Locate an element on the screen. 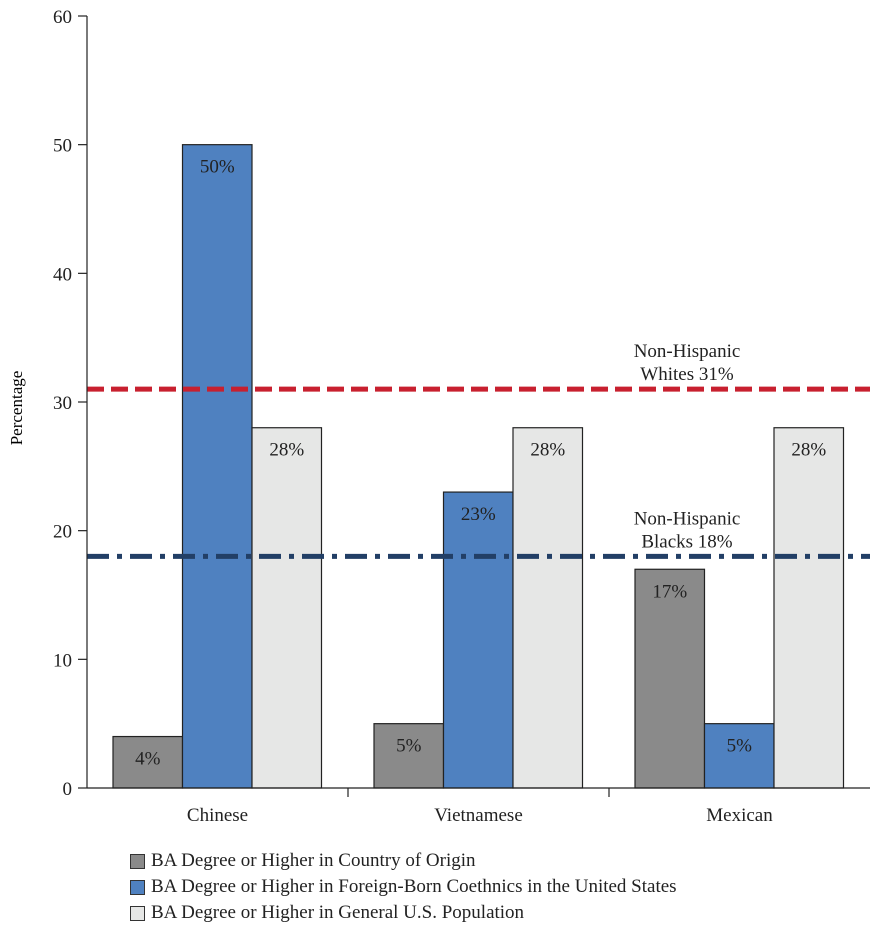 Image resolution: width=870 pixels, height=935 pixels. data-label-vietnamese-s2: 28% is located at coordinates (547, 450).